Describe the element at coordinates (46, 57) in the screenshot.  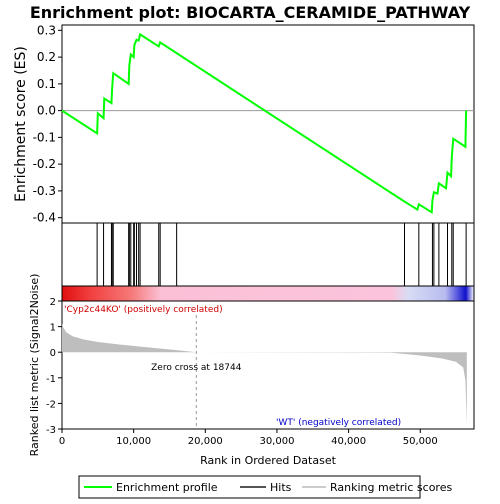
I see `es-ytick-label: 0.2` at that location.